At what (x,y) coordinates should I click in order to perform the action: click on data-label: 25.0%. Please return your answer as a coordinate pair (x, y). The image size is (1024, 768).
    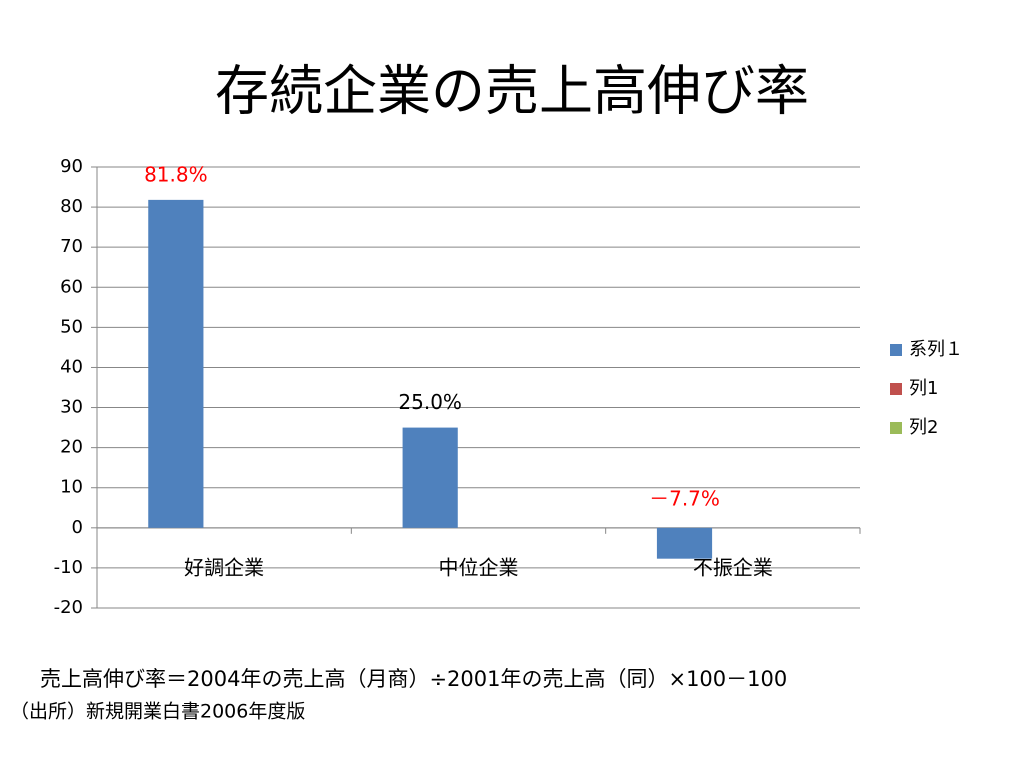
    Looking at the image, I should click on (430, 402).